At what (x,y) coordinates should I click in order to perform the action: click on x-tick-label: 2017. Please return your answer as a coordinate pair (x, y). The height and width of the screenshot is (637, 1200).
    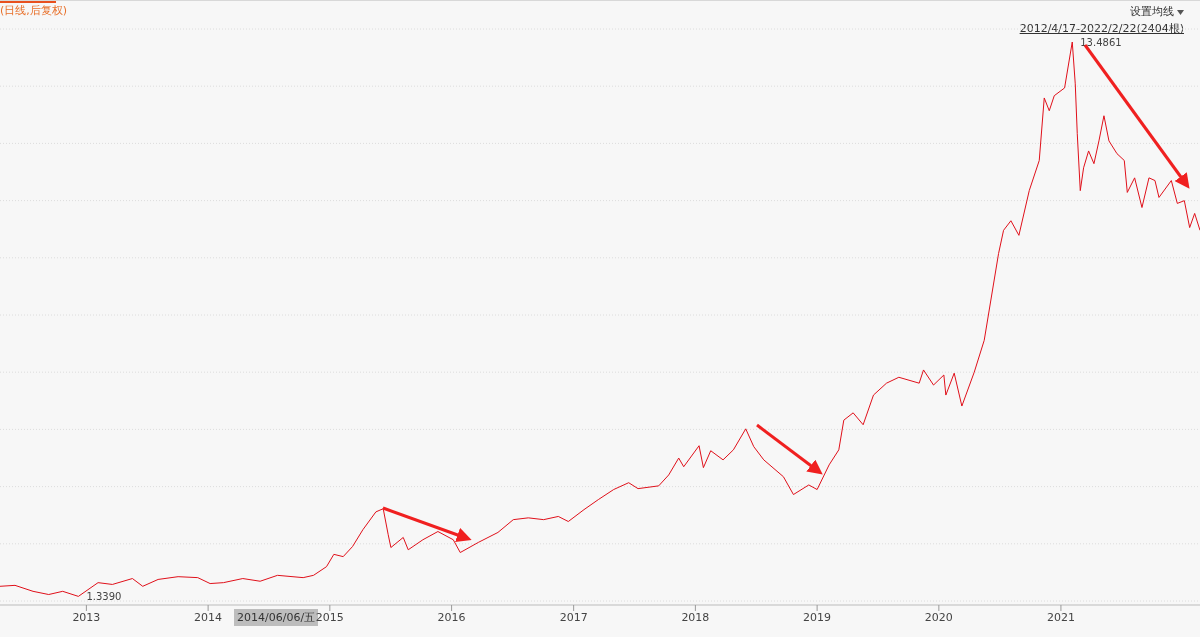
    Looking at the image, I should click on (573, 617).